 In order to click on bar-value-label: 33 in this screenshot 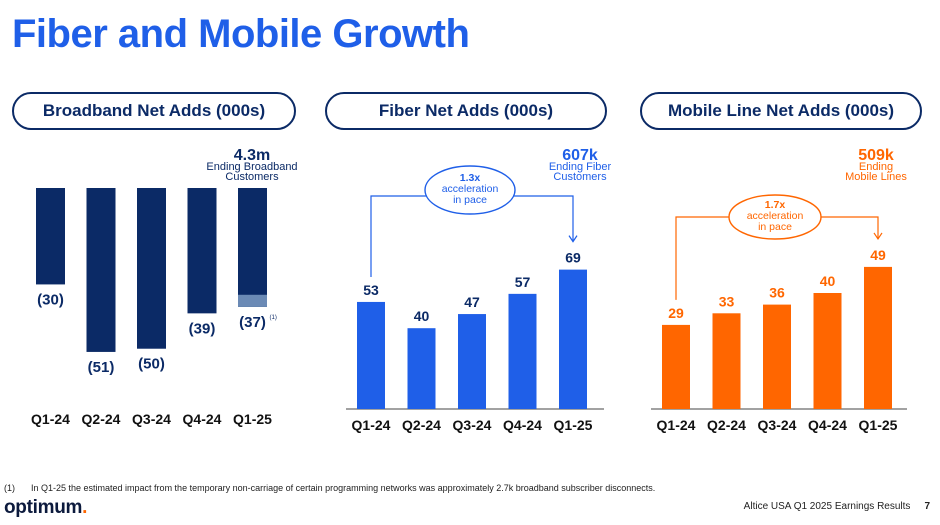, I will do `click(727, 301)`.